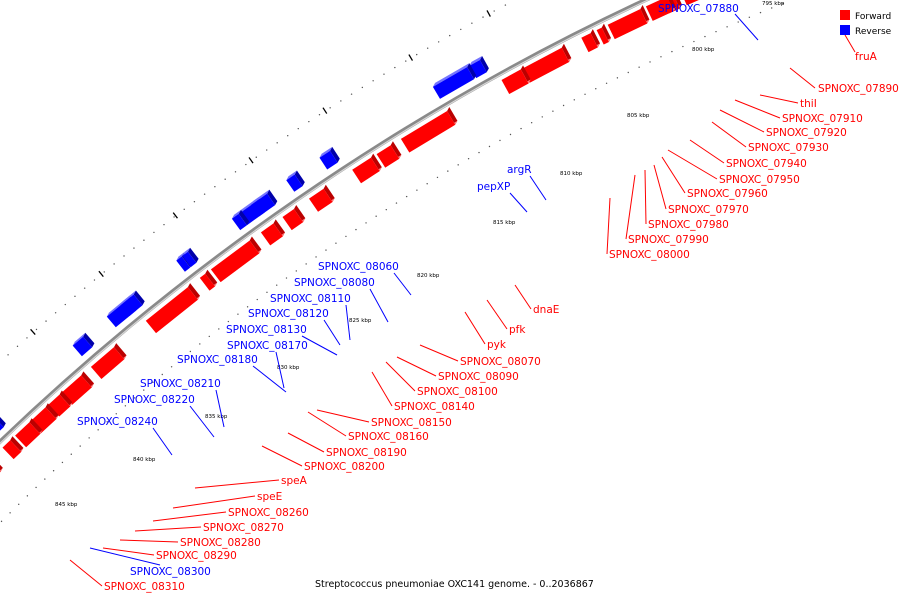 This screenshot has width=900, height=600. Describe the element at coordinates (497, 345) in the screenshot. I see `gene-label-forward: pyk` at that location.